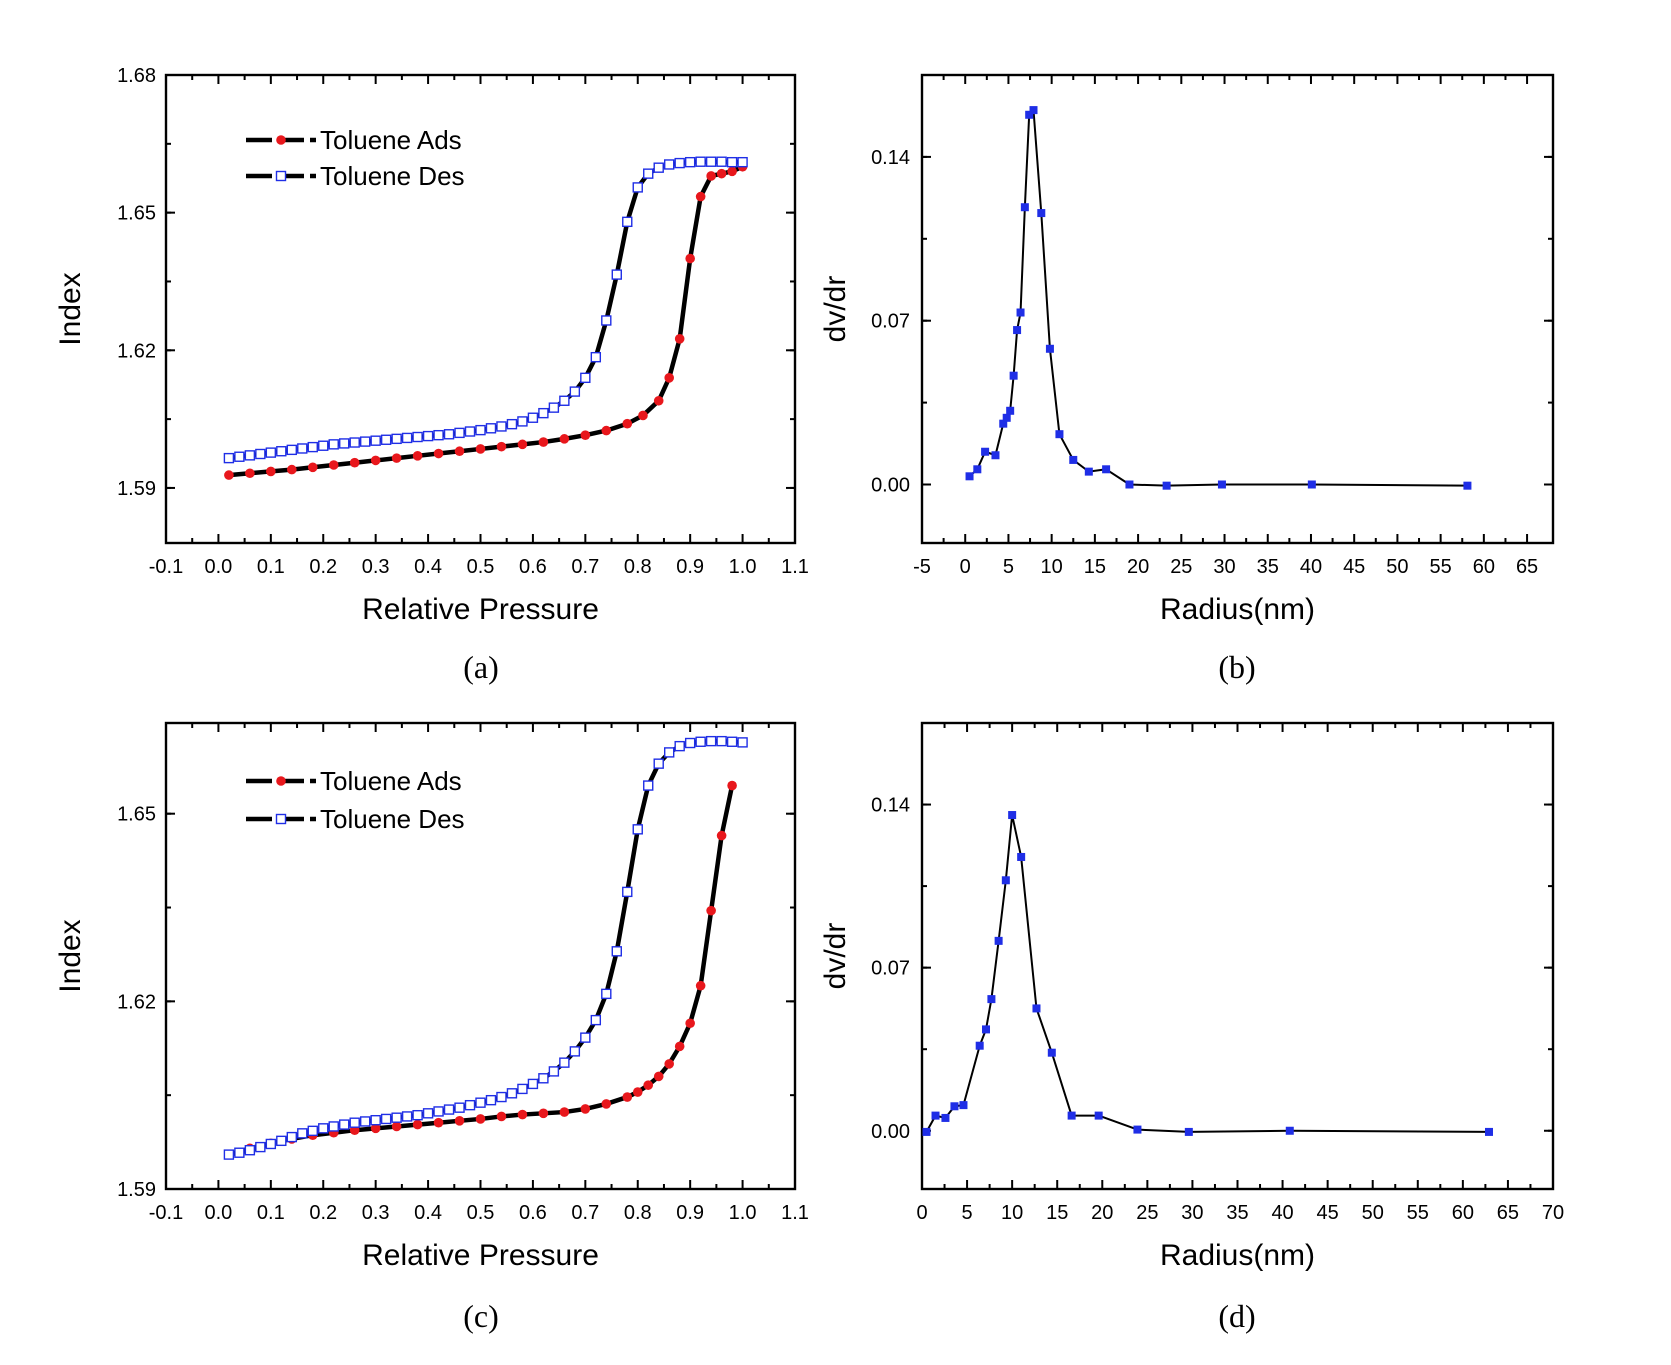 Image resolution: width=1671 pixels, height=1365 pixels. What do you see at coordinates (1527, 567) in the screenshot?
I see `x-tick-label: 65` at bounding box center [1527, 567].